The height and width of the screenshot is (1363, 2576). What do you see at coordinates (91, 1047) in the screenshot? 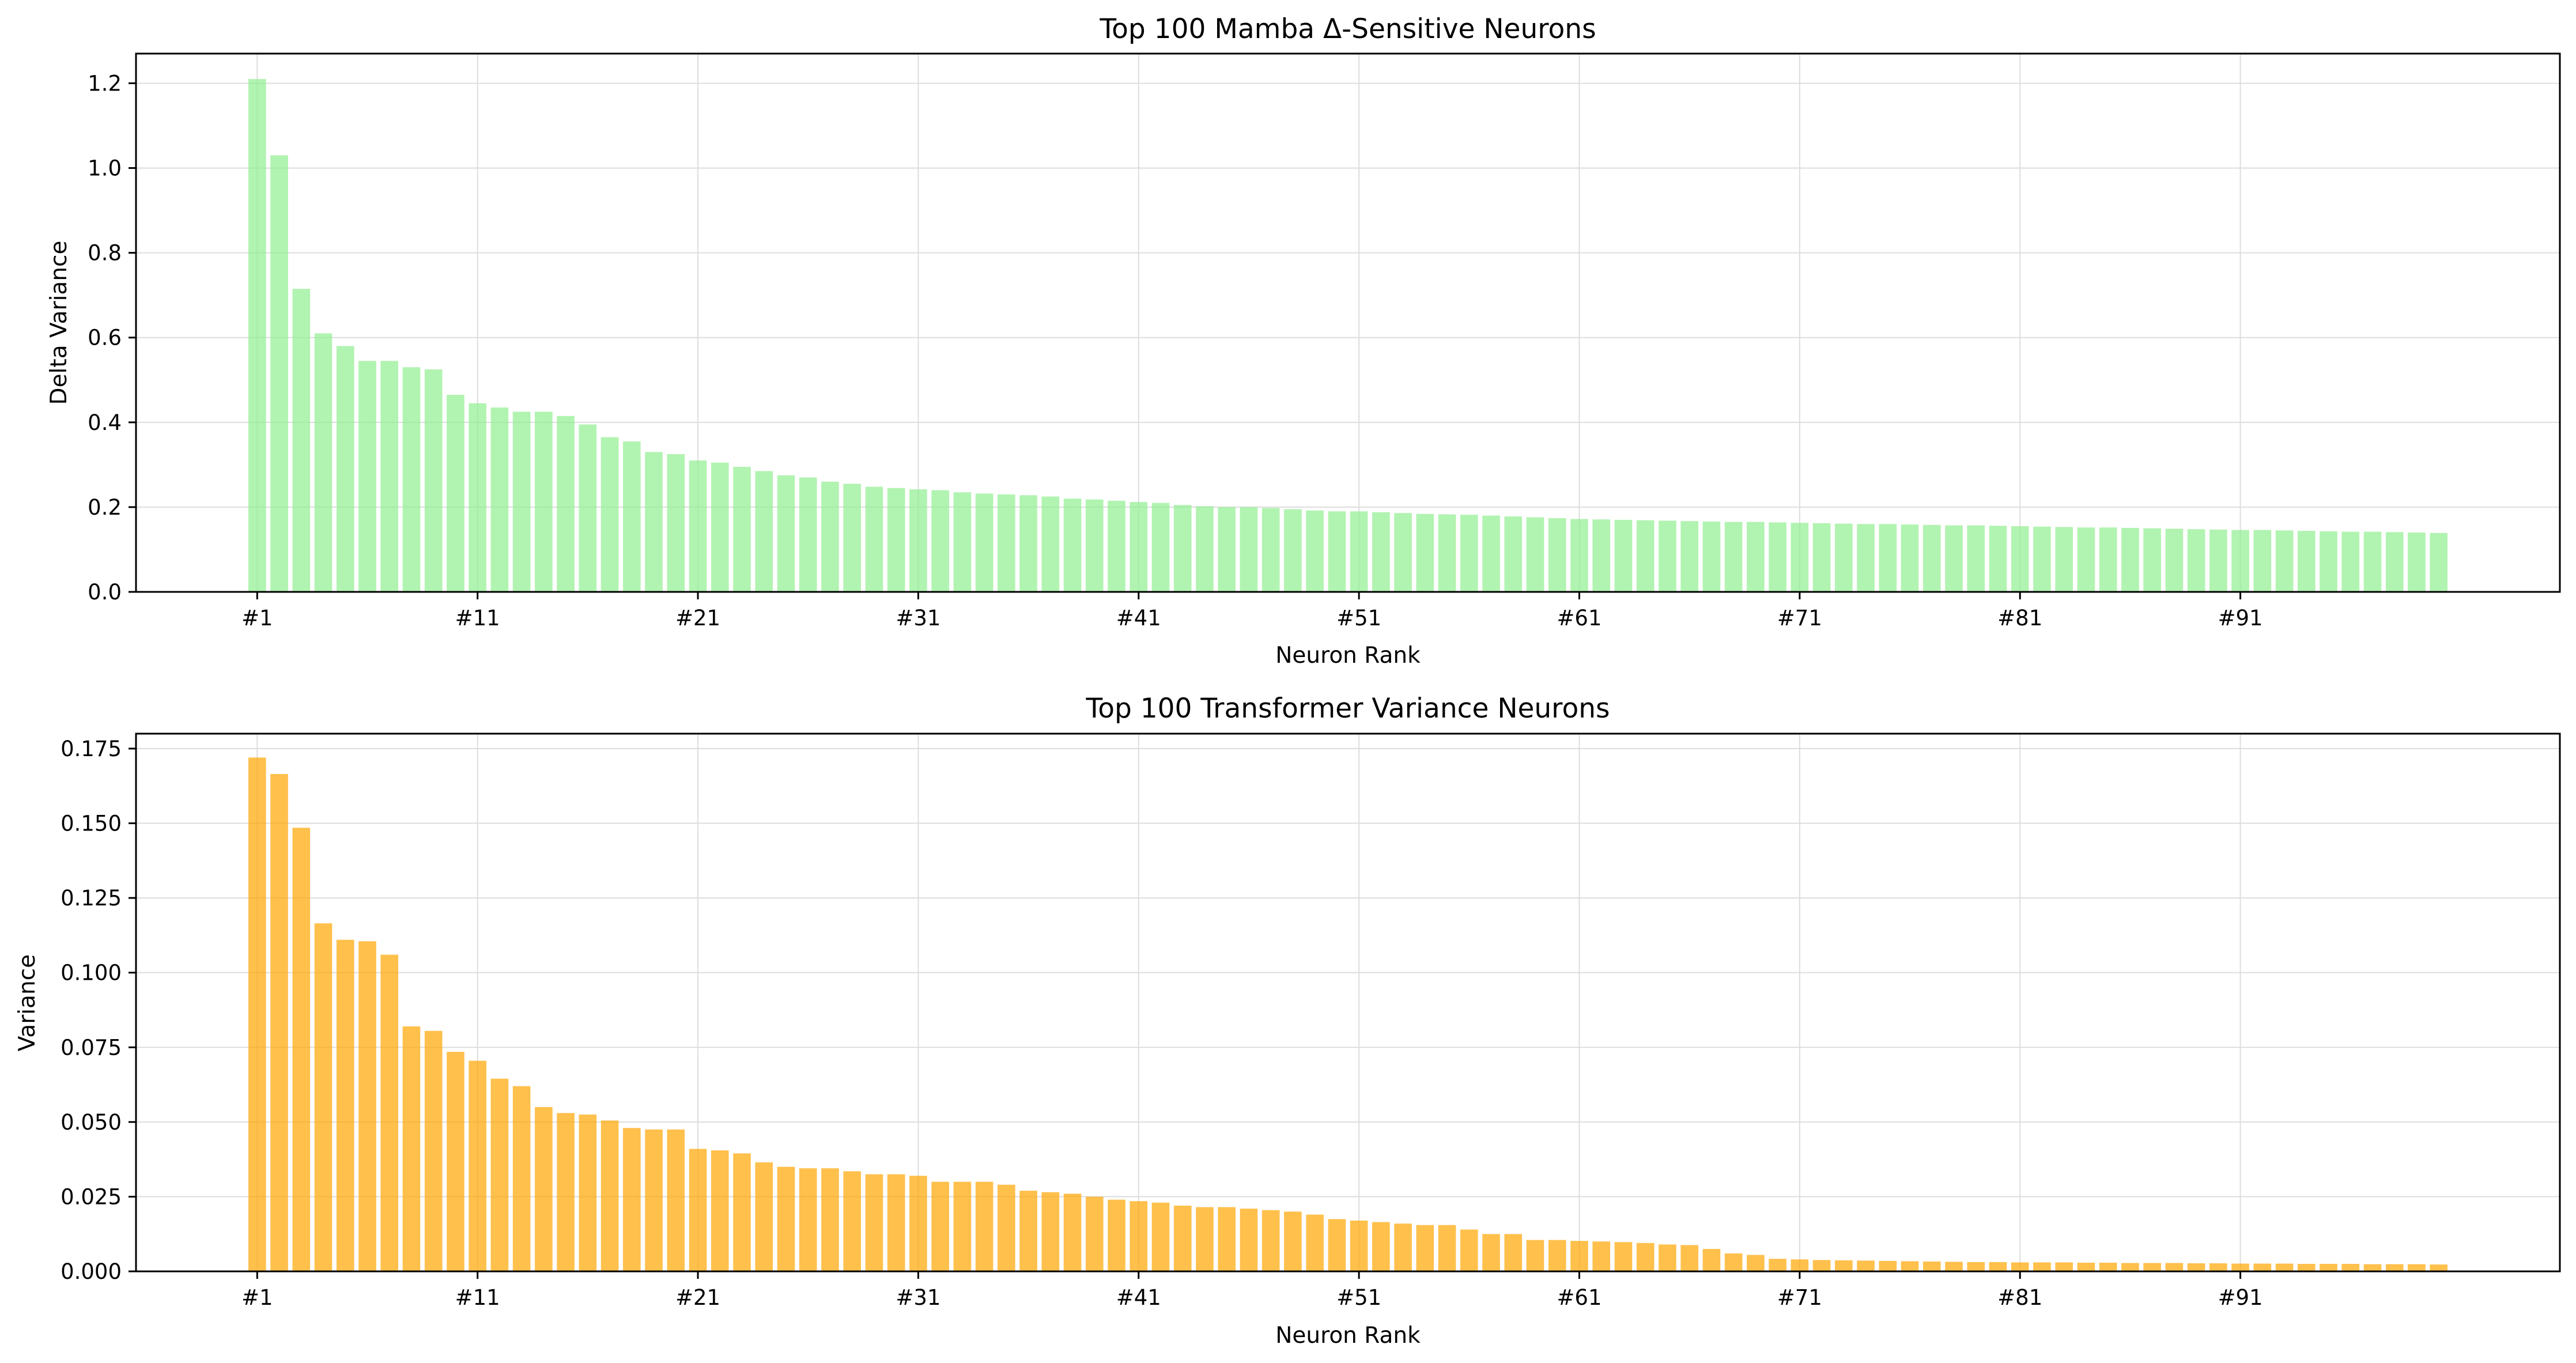
I see `y-tick-label: 0.075` at bounding box center [91, 1047].